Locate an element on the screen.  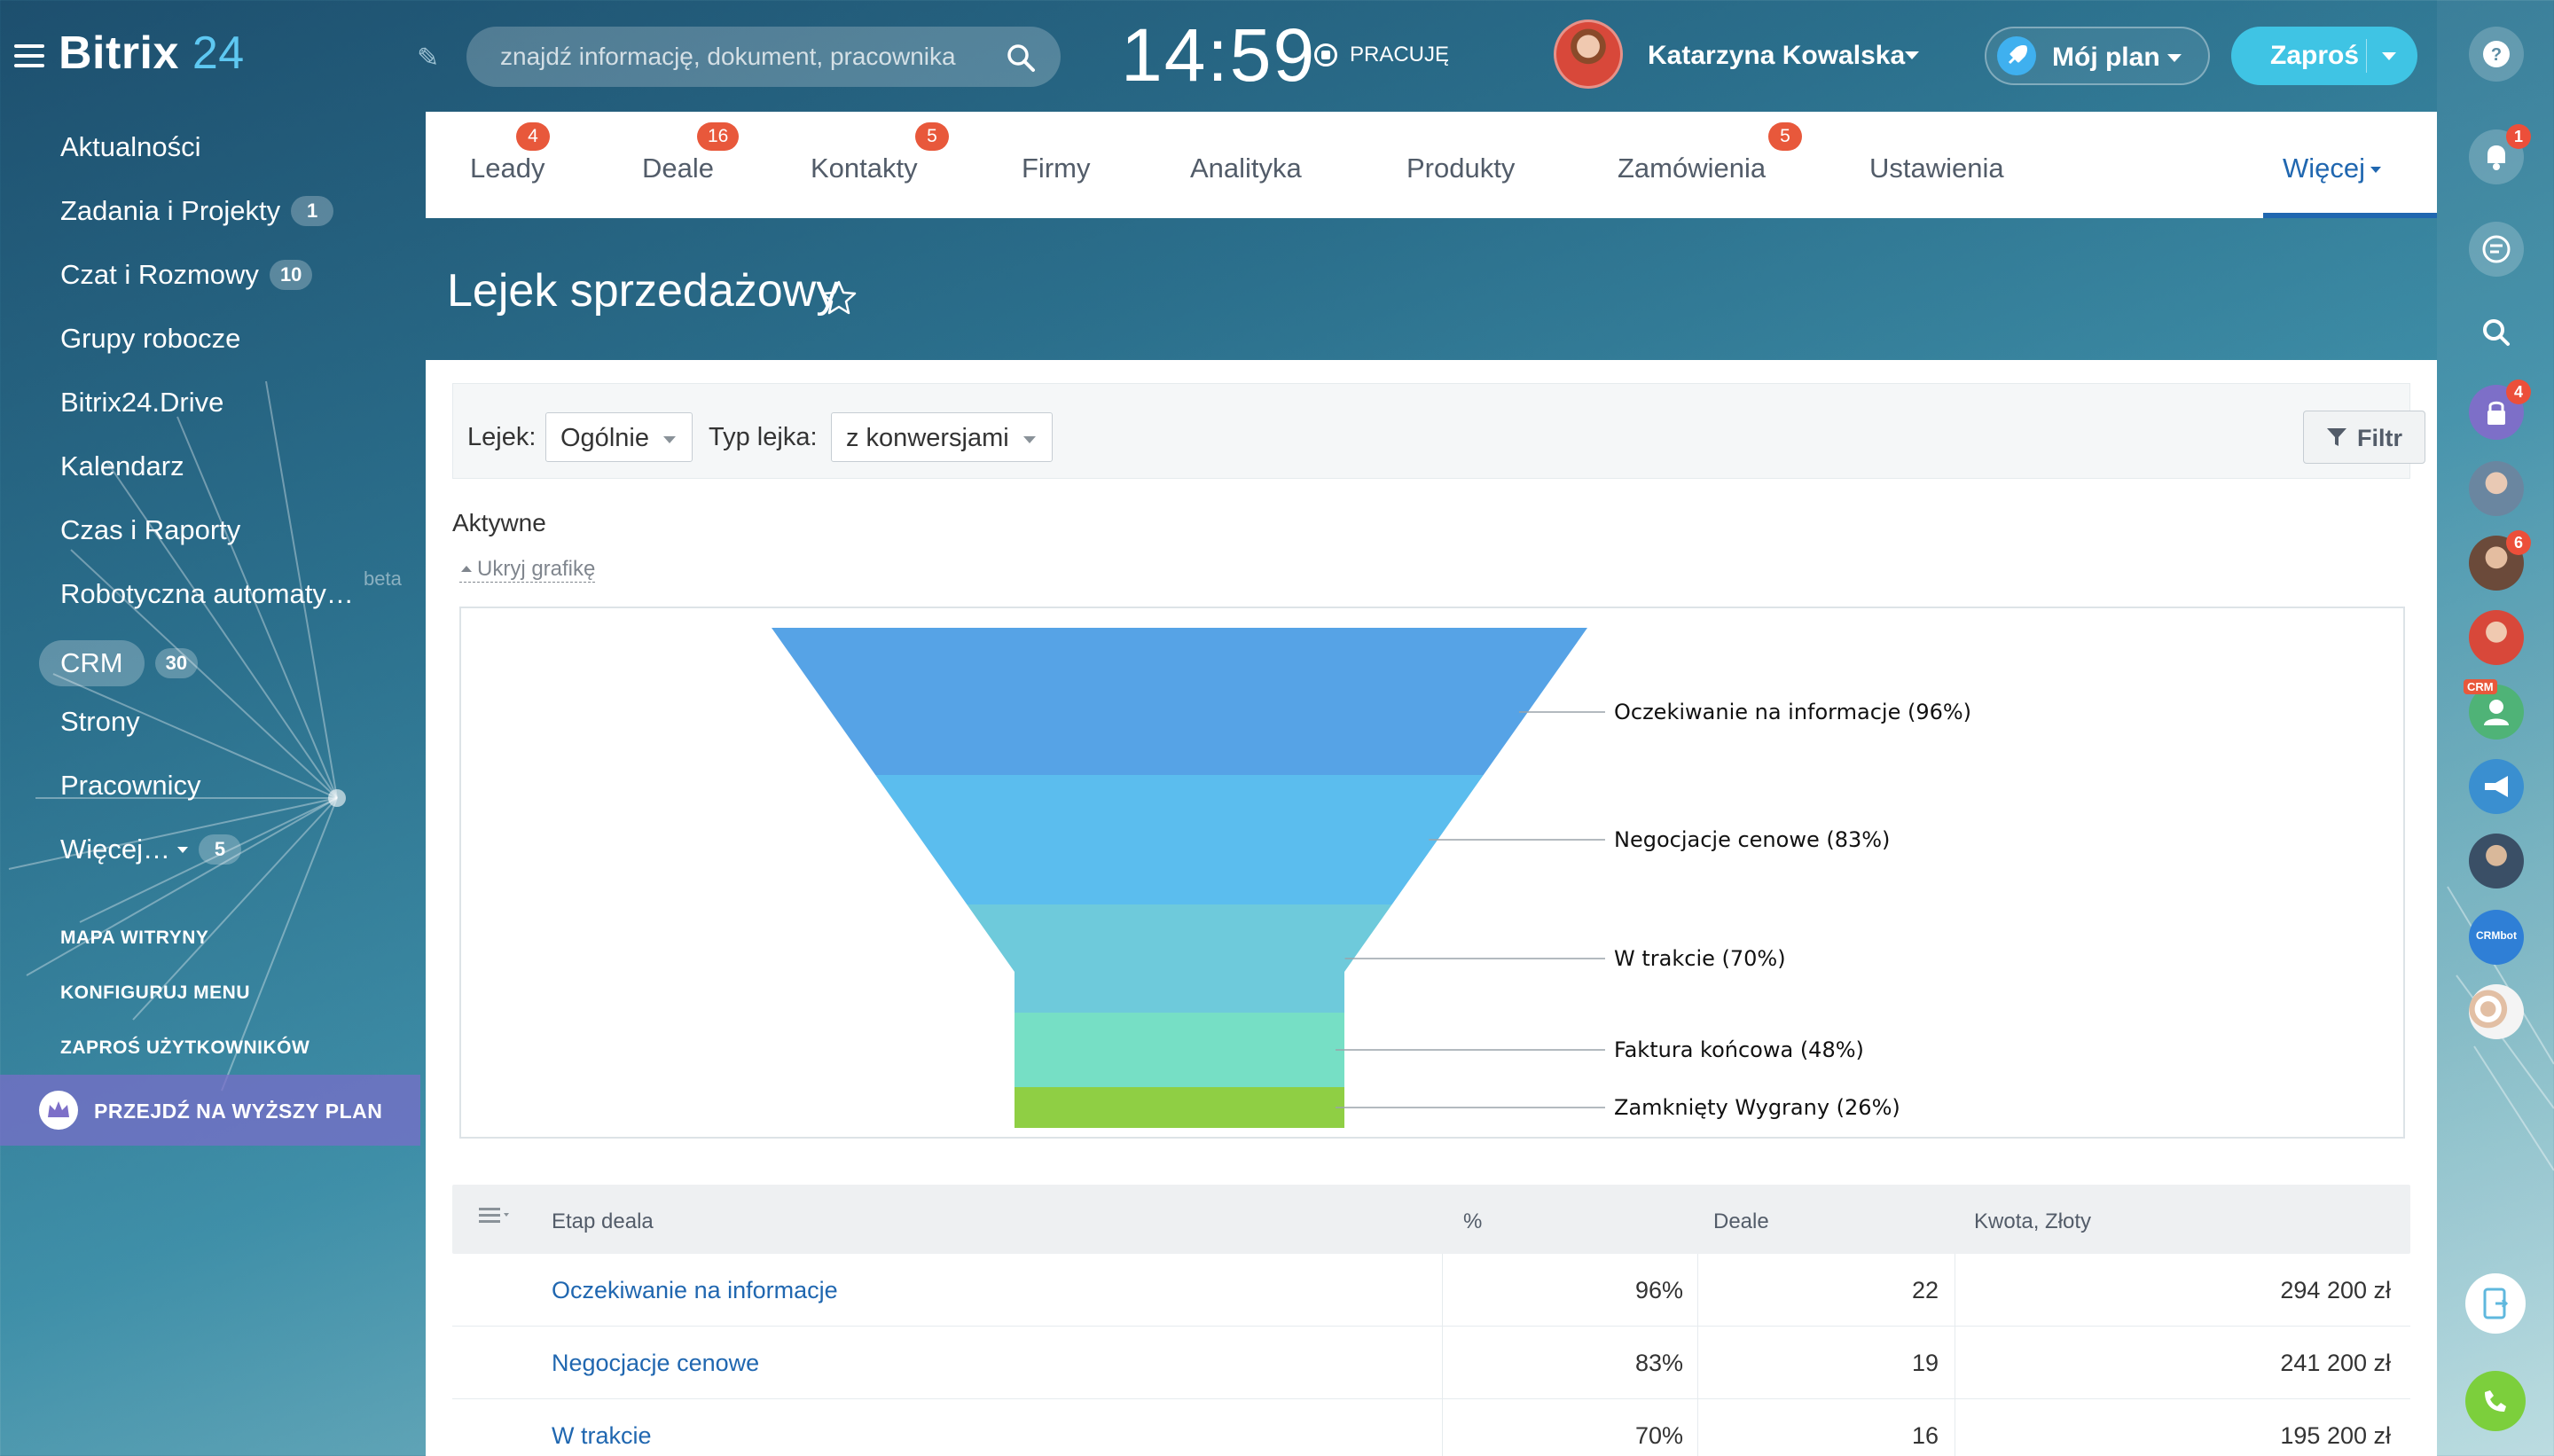
sidebar-item-label: Strony is located at coordinates (100, 721).